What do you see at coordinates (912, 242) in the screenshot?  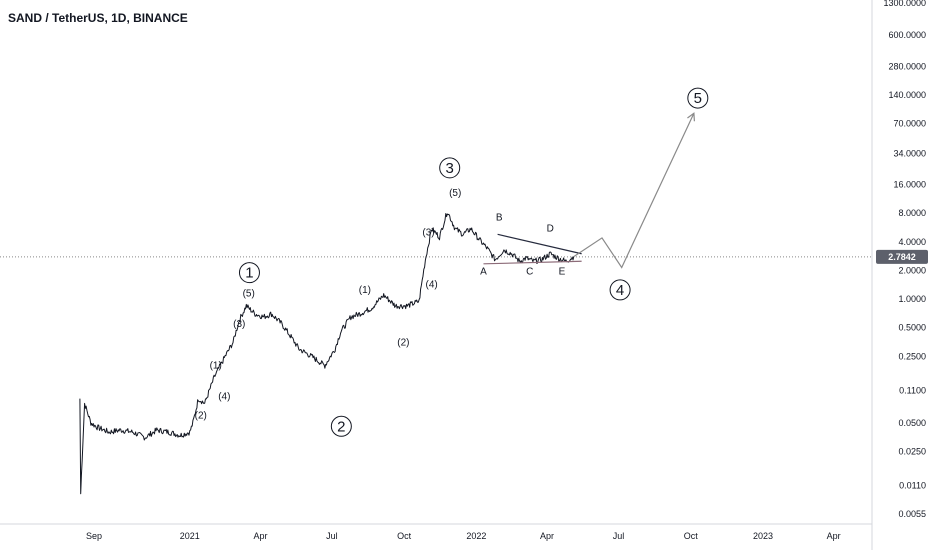 I see `y-tick-label: 4.0000` at bounding box center [912, 242].